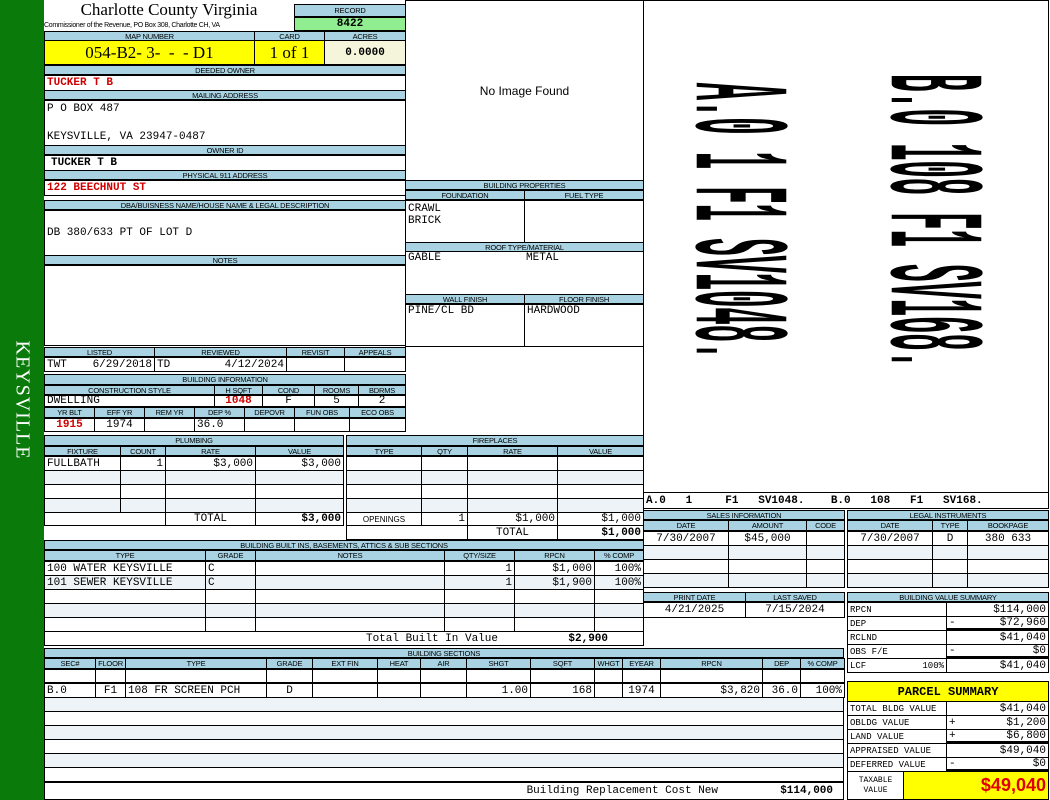  What do you see at coordinates (443, 663) in the screenshot?
I see `sections-header: AIR` at bounding box center [443, 663].